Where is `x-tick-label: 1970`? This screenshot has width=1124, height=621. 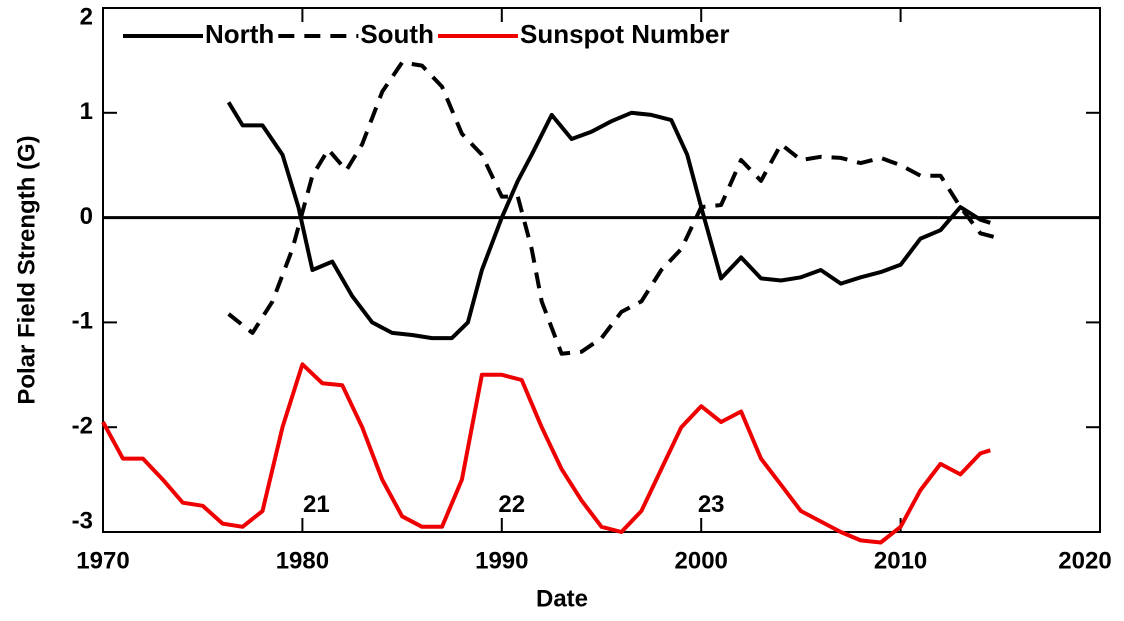 x-tick-label: 1970 is located at coordinates (102, 560).